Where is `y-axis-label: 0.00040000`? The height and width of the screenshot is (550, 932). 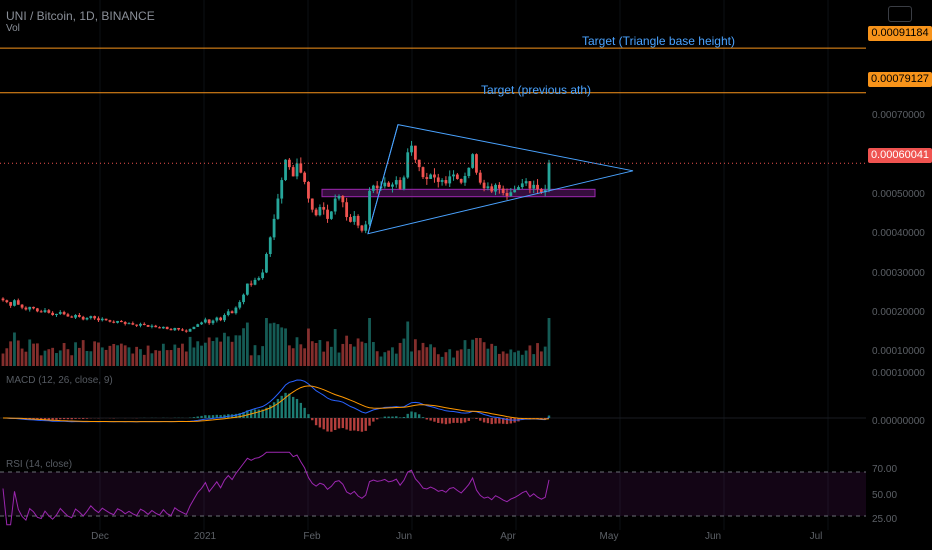
y-axis-label: 0.00040000 is located at coordinates (898, 233).